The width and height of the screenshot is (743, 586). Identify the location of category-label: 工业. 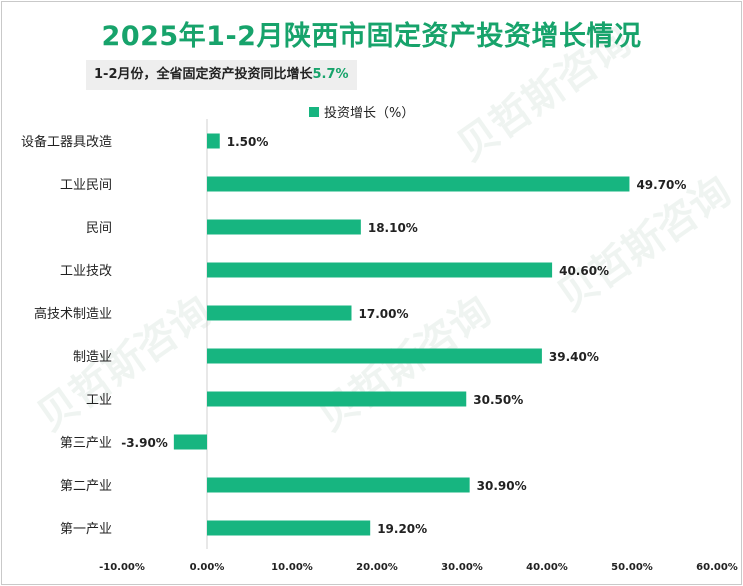
(99, 400).